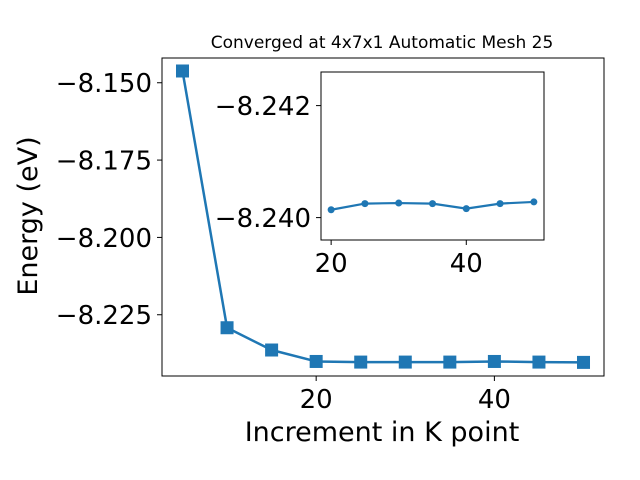  I want to click on main-y-tick-label: −8.175, so click(104, 161).